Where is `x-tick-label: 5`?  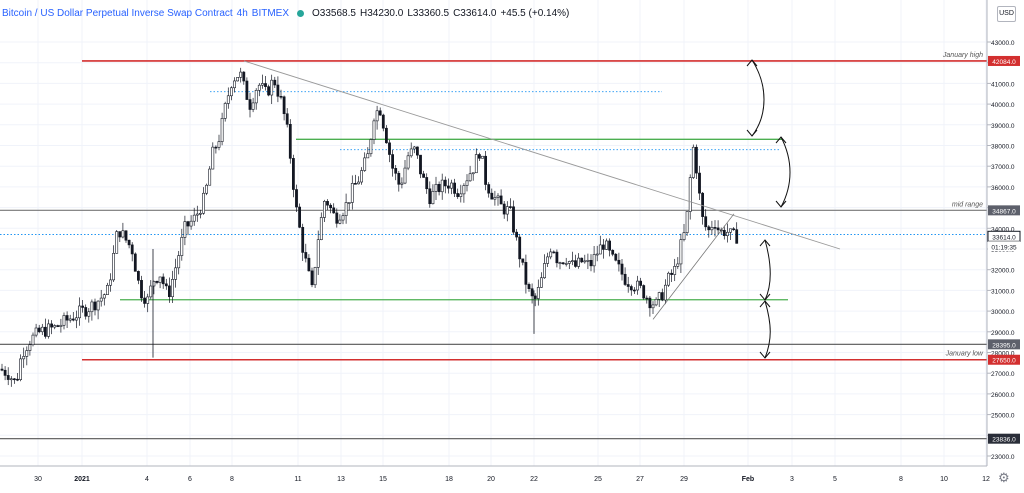
x-tick-label: 5 is located at coordinates (835, 479).